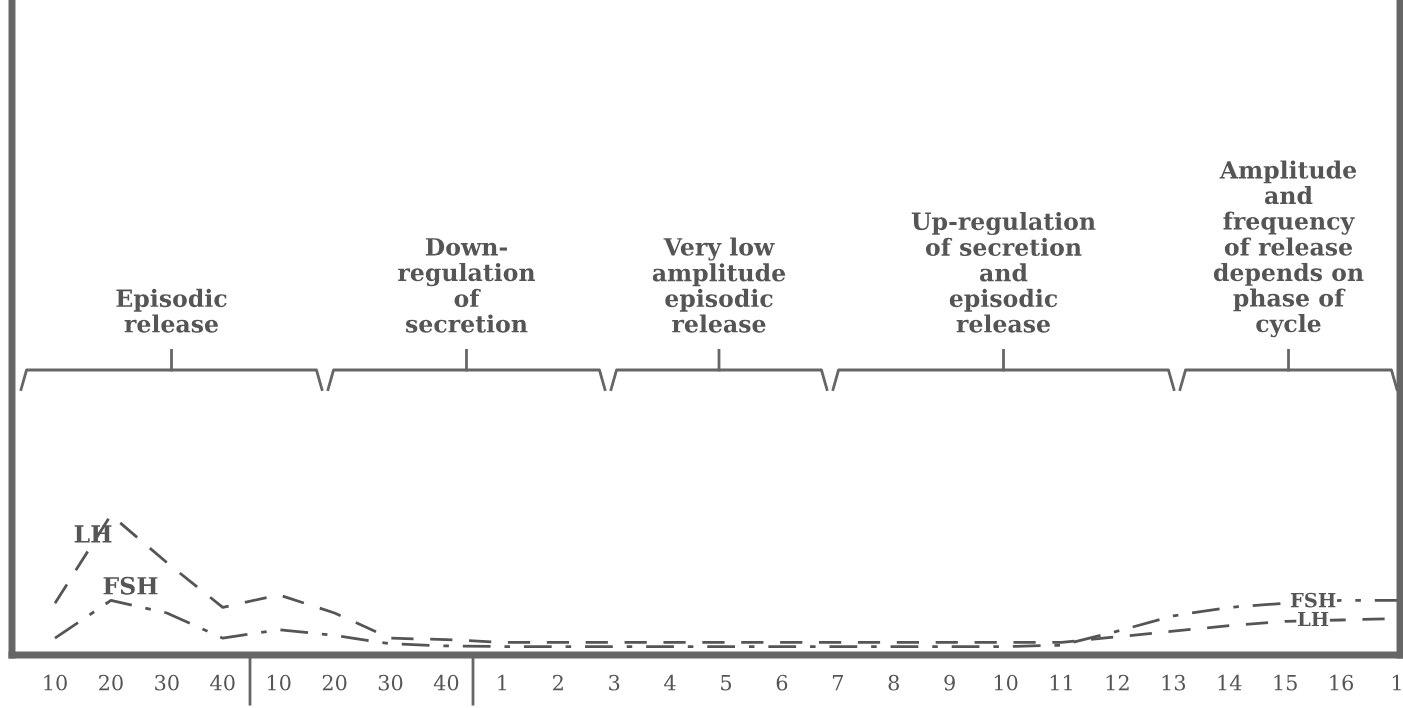 The image size is (1403, 708). What do you see at coordinates (1117, 682) in the screenshot?
I see `x-tick-label: 12` at bounding box center [1117, 682].